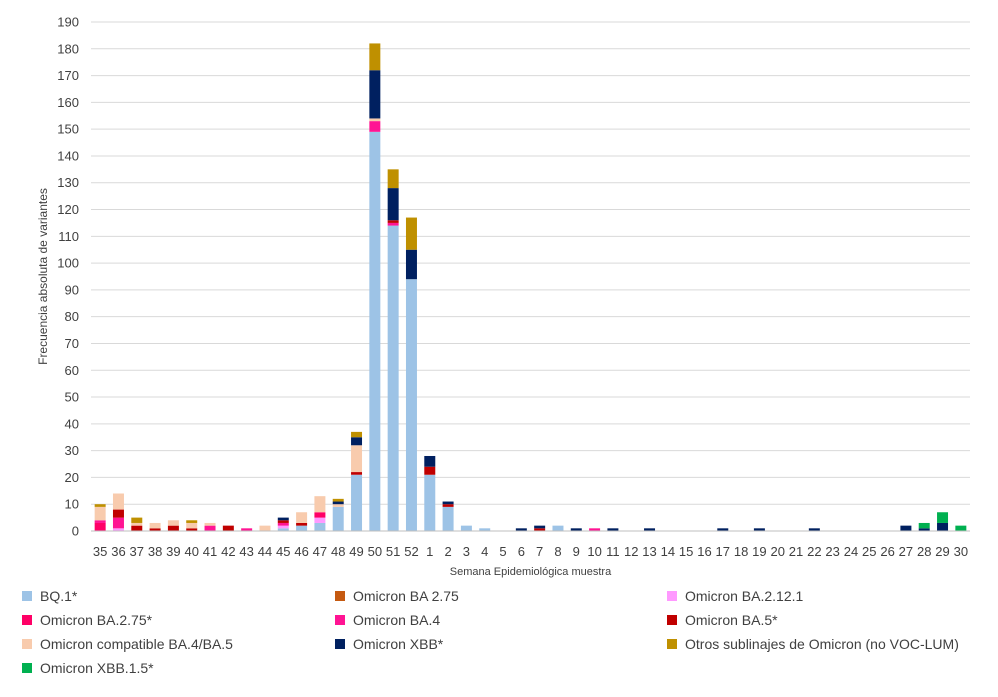  What do you see at coordinates (68, 22) in the screenshot?
I see `y-tick-label: 190` at bounding box center [68, 22].